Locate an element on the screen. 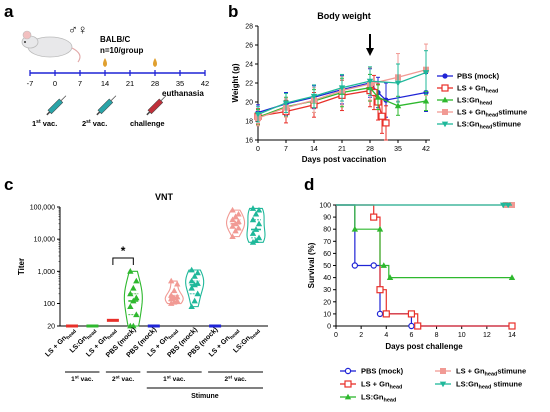 The image size is (550, 412). y-tick-label: 10 is located at coordinates (327, 314).